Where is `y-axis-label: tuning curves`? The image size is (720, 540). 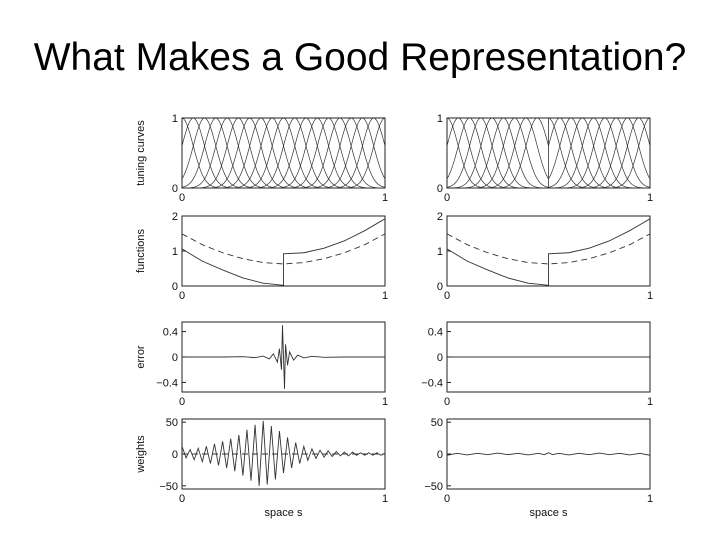
y-axis-label: tuning curves is located at coordinates (141, 153).